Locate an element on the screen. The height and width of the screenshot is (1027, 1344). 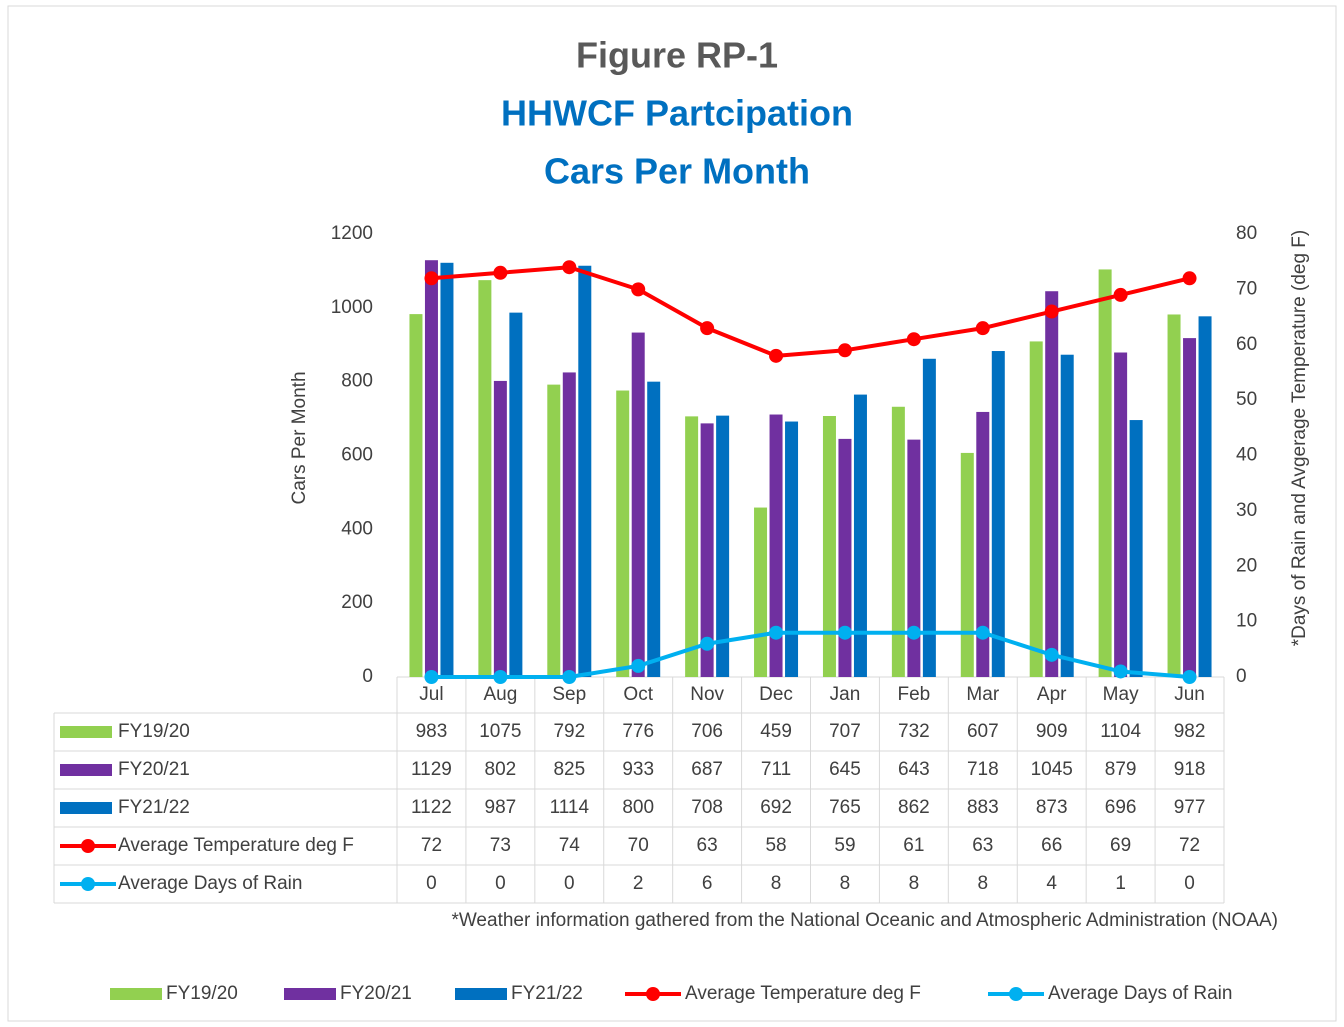
table-cell: 1122 is located at coordinates (431, 807).